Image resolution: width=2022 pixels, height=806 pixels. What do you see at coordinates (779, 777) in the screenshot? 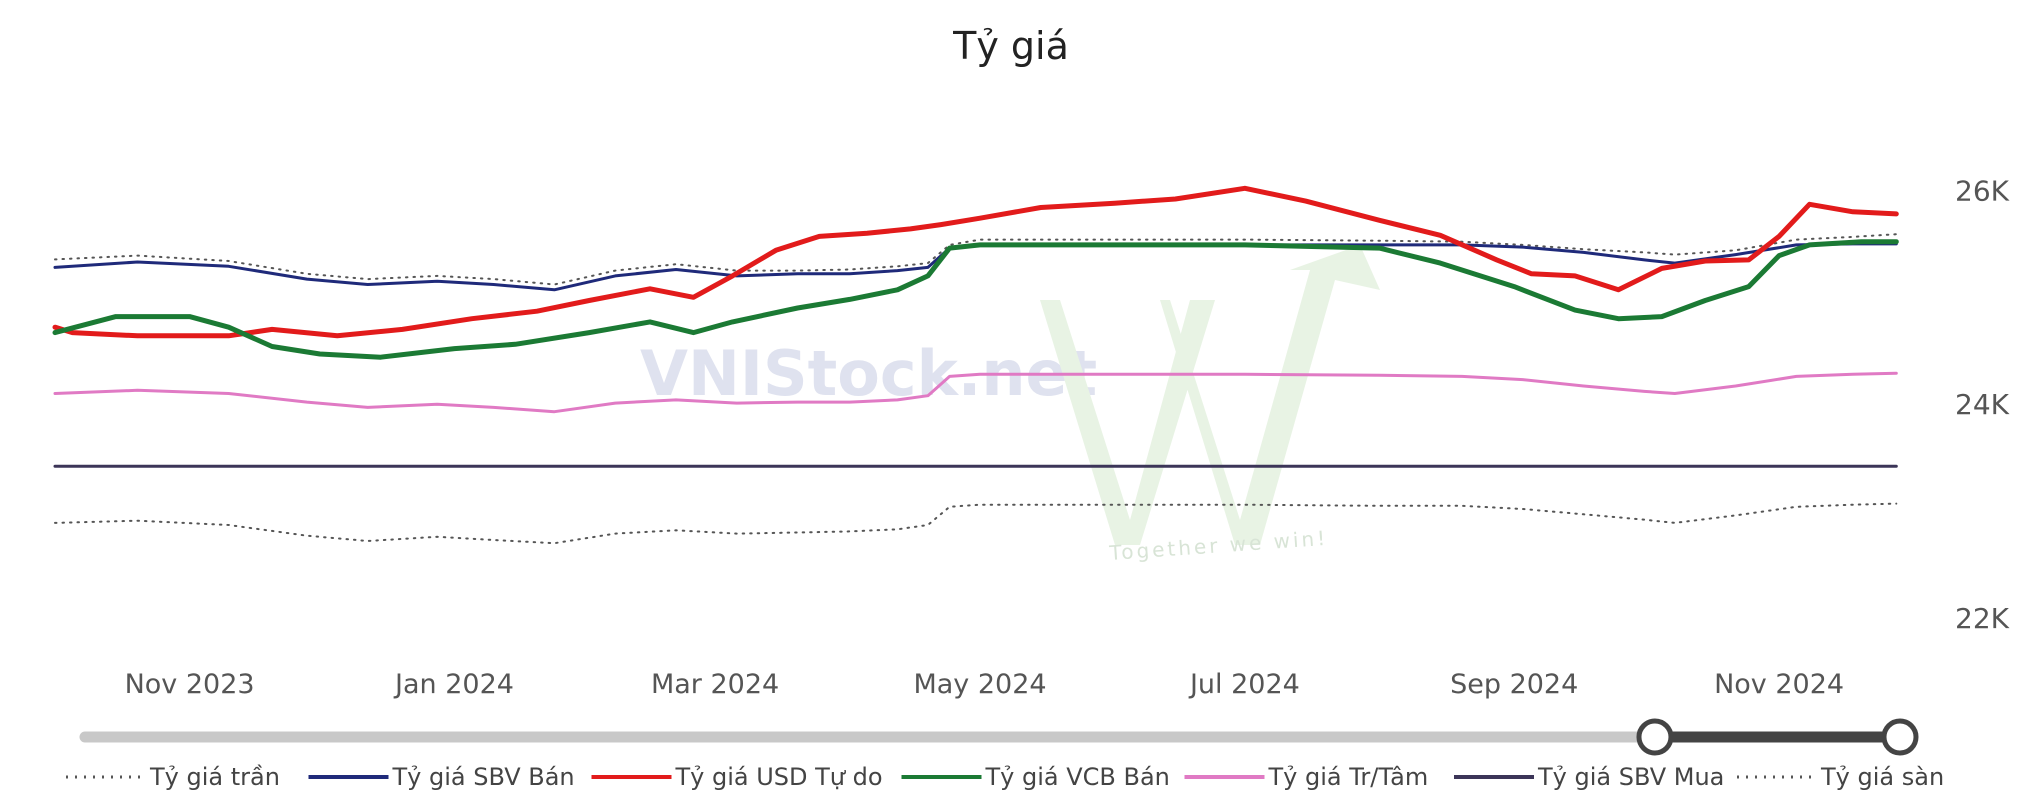
I see `legend-label-3: Tỷ giá USD Tự do` at bounding box center [779, 777].